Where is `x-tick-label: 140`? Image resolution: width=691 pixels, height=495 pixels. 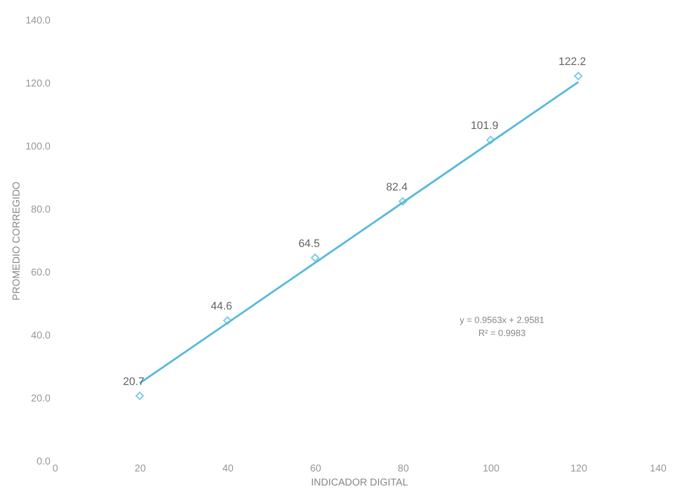 x-tick-label: 140 is located at coordinates (658, 469).